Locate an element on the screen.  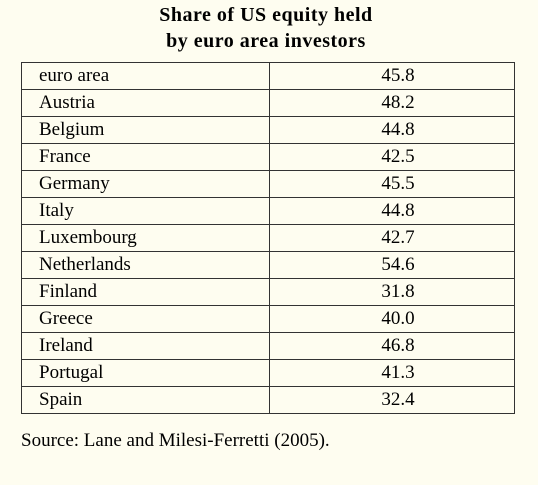
table-row: Italy 44.8 is located at coordinates (268, 211).